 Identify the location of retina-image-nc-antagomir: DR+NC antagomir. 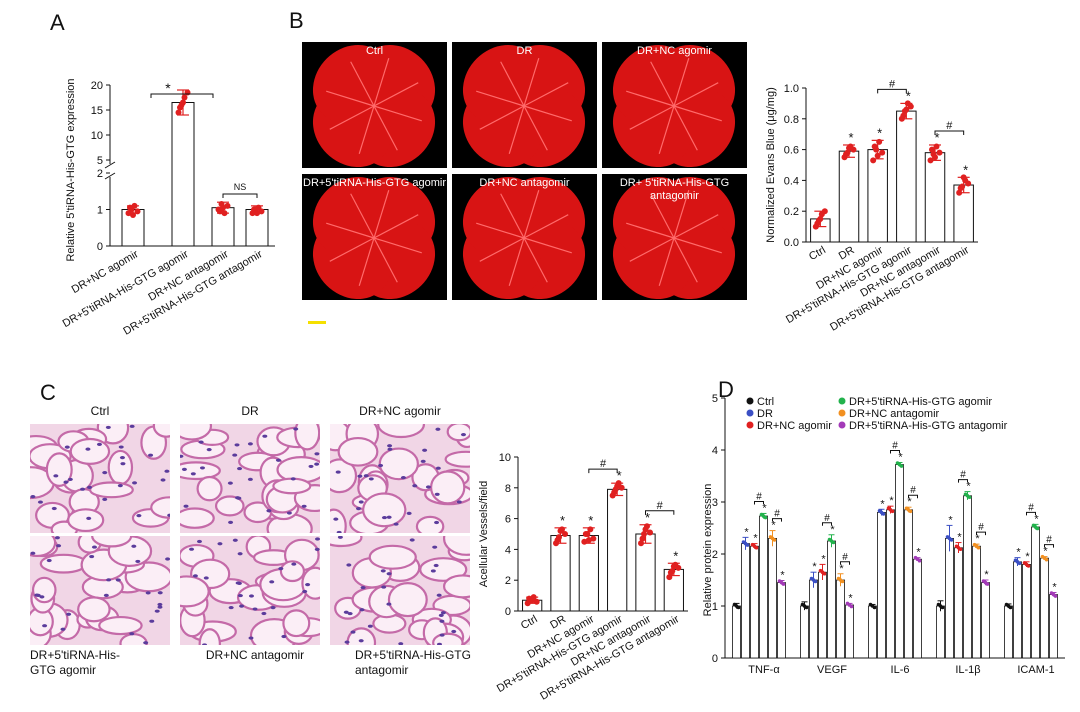
(524, 237).